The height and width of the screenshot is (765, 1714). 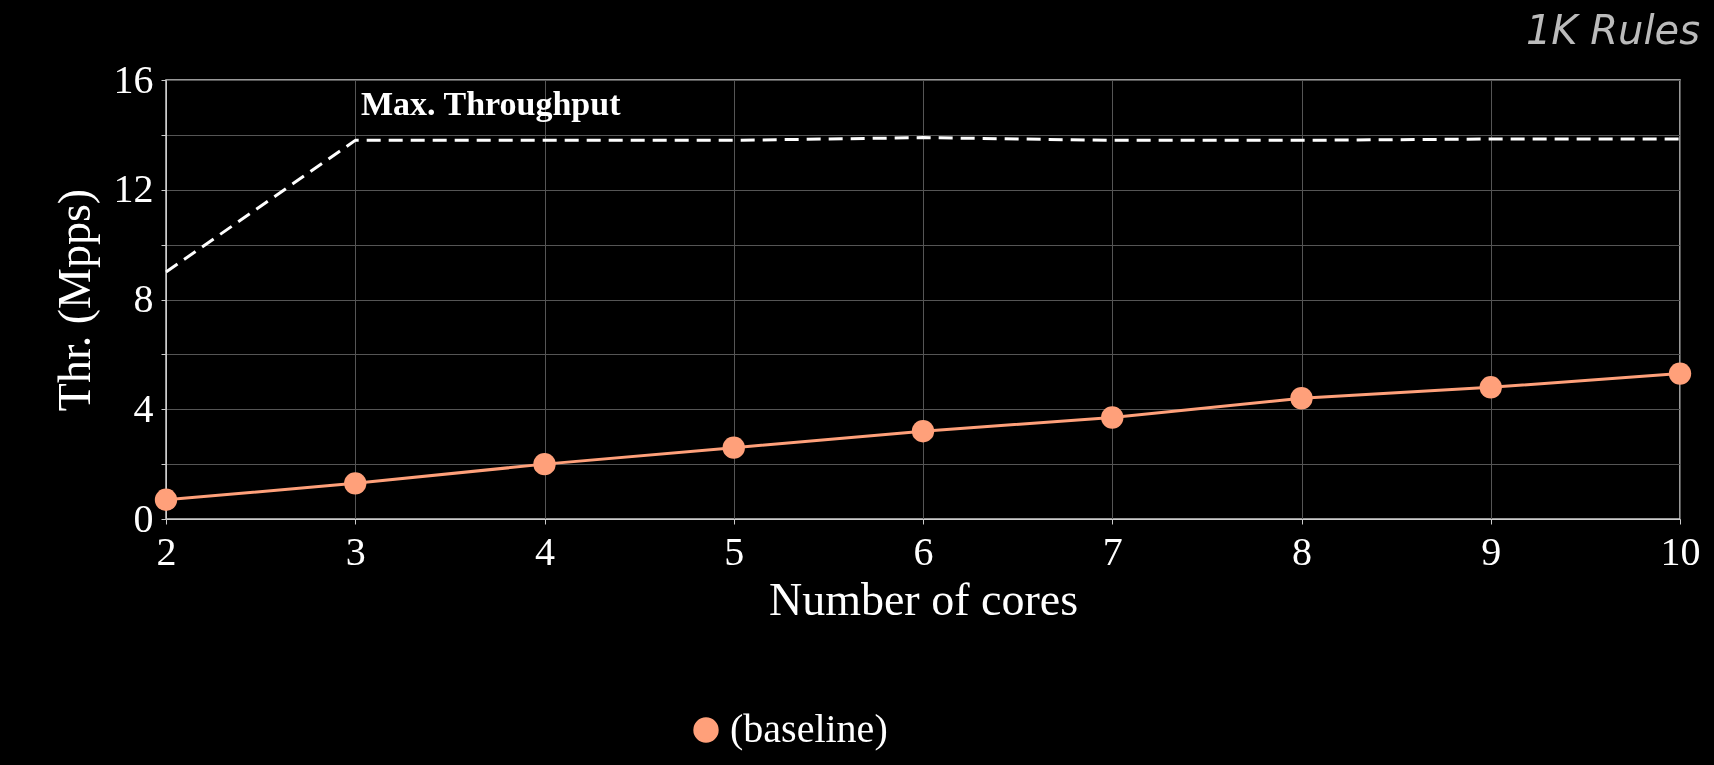 I want to click on x-tick-label: 5, so click(x=734, y=551).